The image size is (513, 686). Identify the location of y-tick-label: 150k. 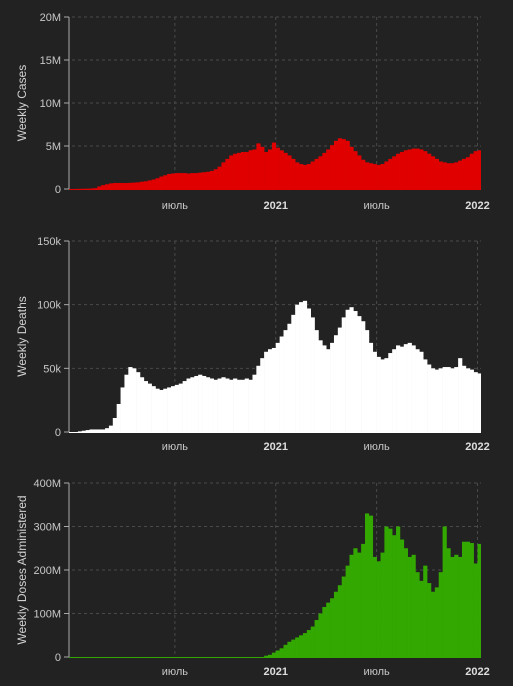
(49, 242).